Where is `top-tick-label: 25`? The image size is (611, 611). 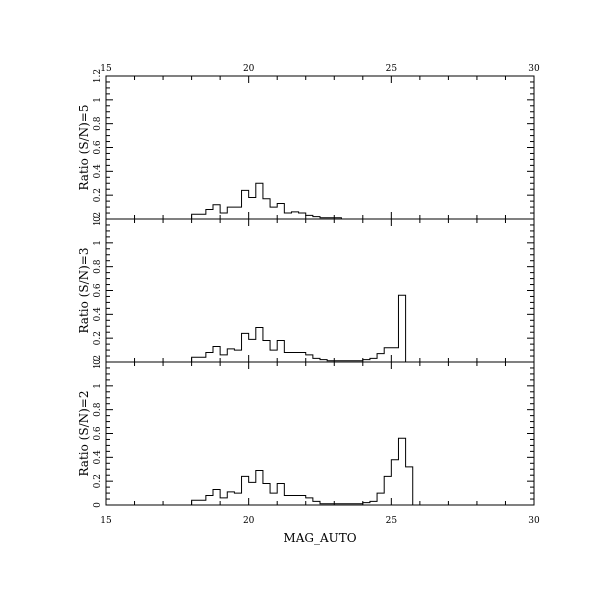 top-tick-label: 25 is located at coordinates (392, 69).